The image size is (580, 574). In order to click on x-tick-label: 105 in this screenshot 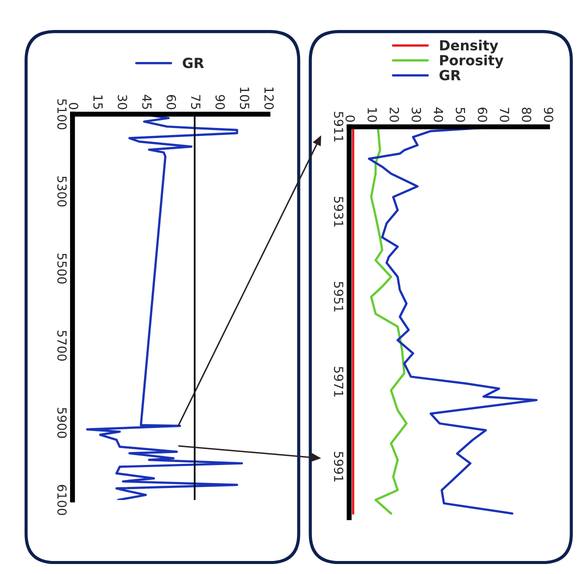, I will do `click(245, 98)`.